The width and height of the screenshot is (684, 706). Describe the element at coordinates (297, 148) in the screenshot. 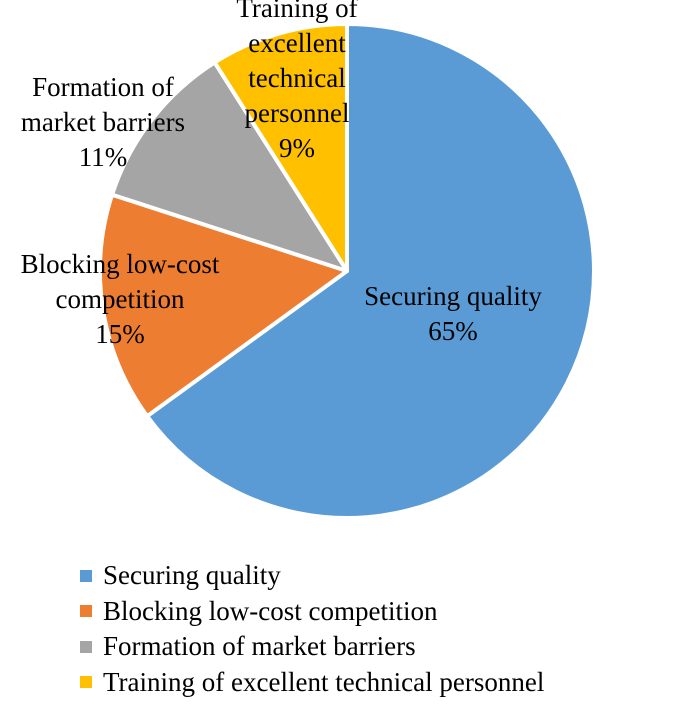

I see `data-label-value: 9%` at that location.